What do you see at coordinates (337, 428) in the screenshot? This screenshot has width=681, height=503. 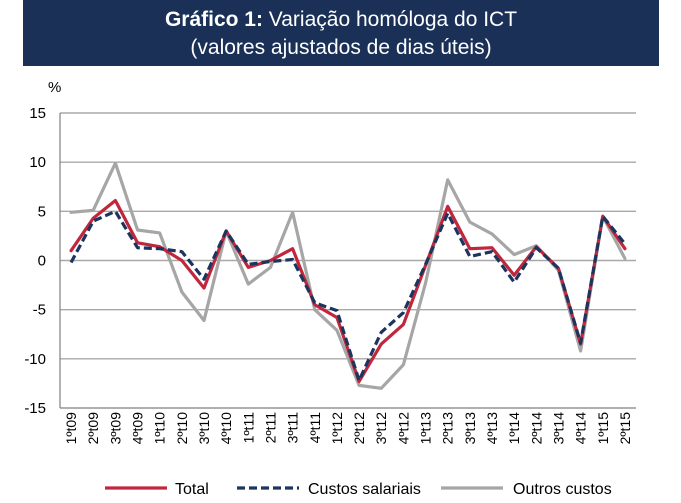 I see `x-tick-label-12: 1ºt12` at bounding box center [337, 428].